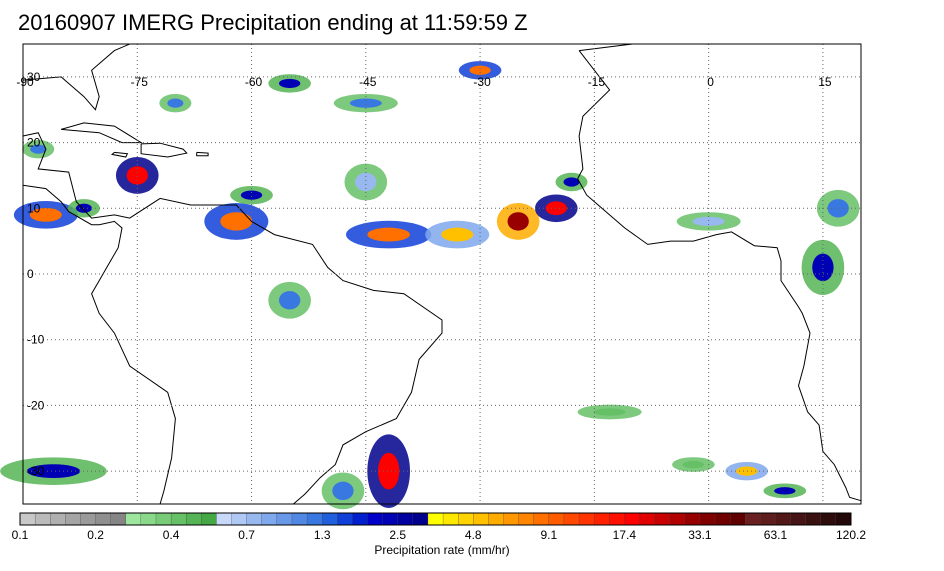  Describe the element at coordinates (776, 535) in the screenshot. I see `colorbar-tick-label: 63.1` at that location.